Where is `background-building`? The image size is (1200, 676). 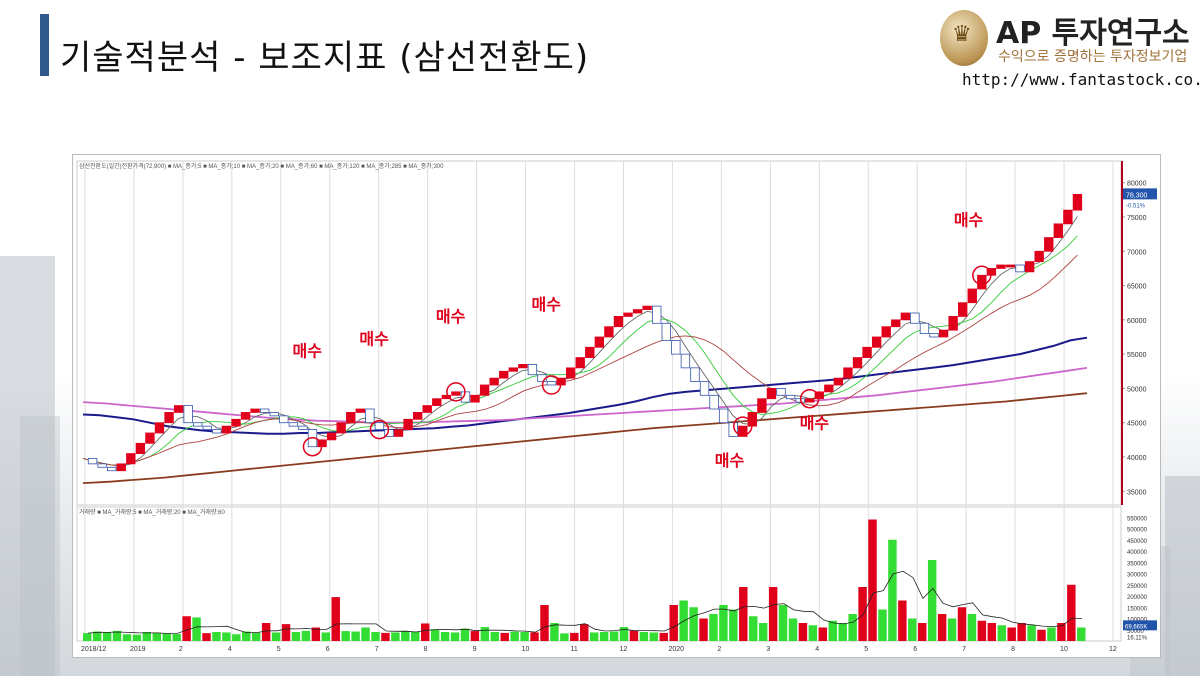 background-building is located at coordinates (1182, 576).